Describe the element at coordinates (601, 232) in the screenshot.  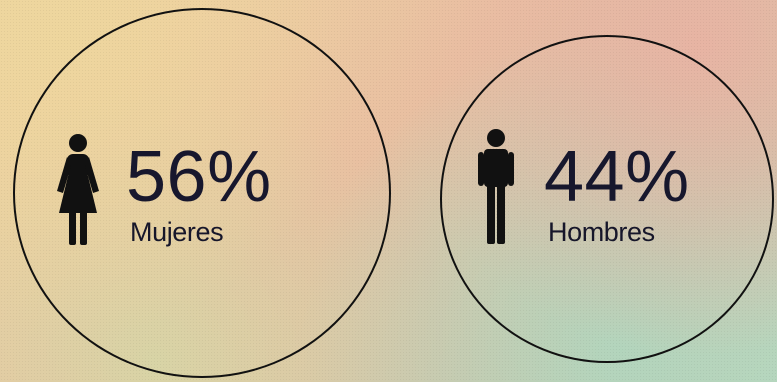
I see `men-label: Hombres` at that location.